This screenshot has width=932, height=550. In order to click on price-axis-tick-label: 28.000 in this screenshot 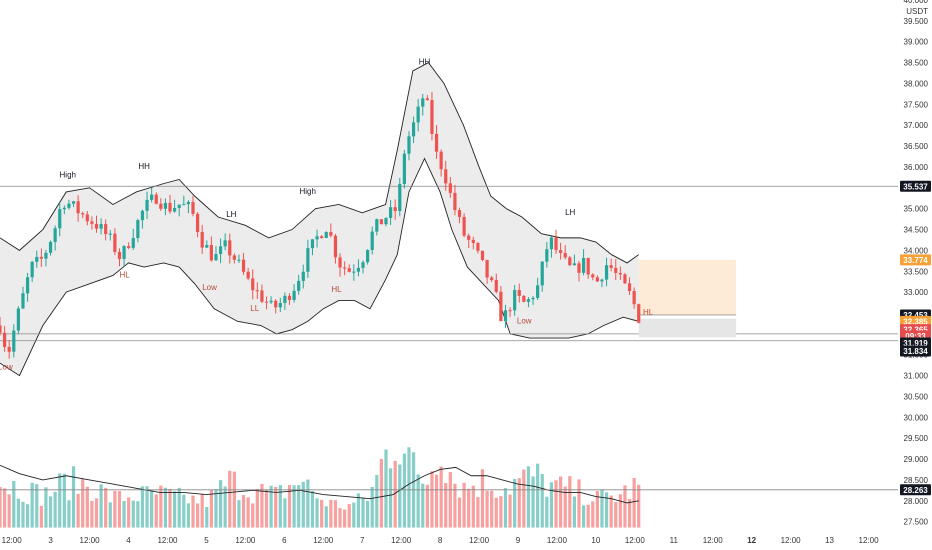, I will do `click(916, 501)`.